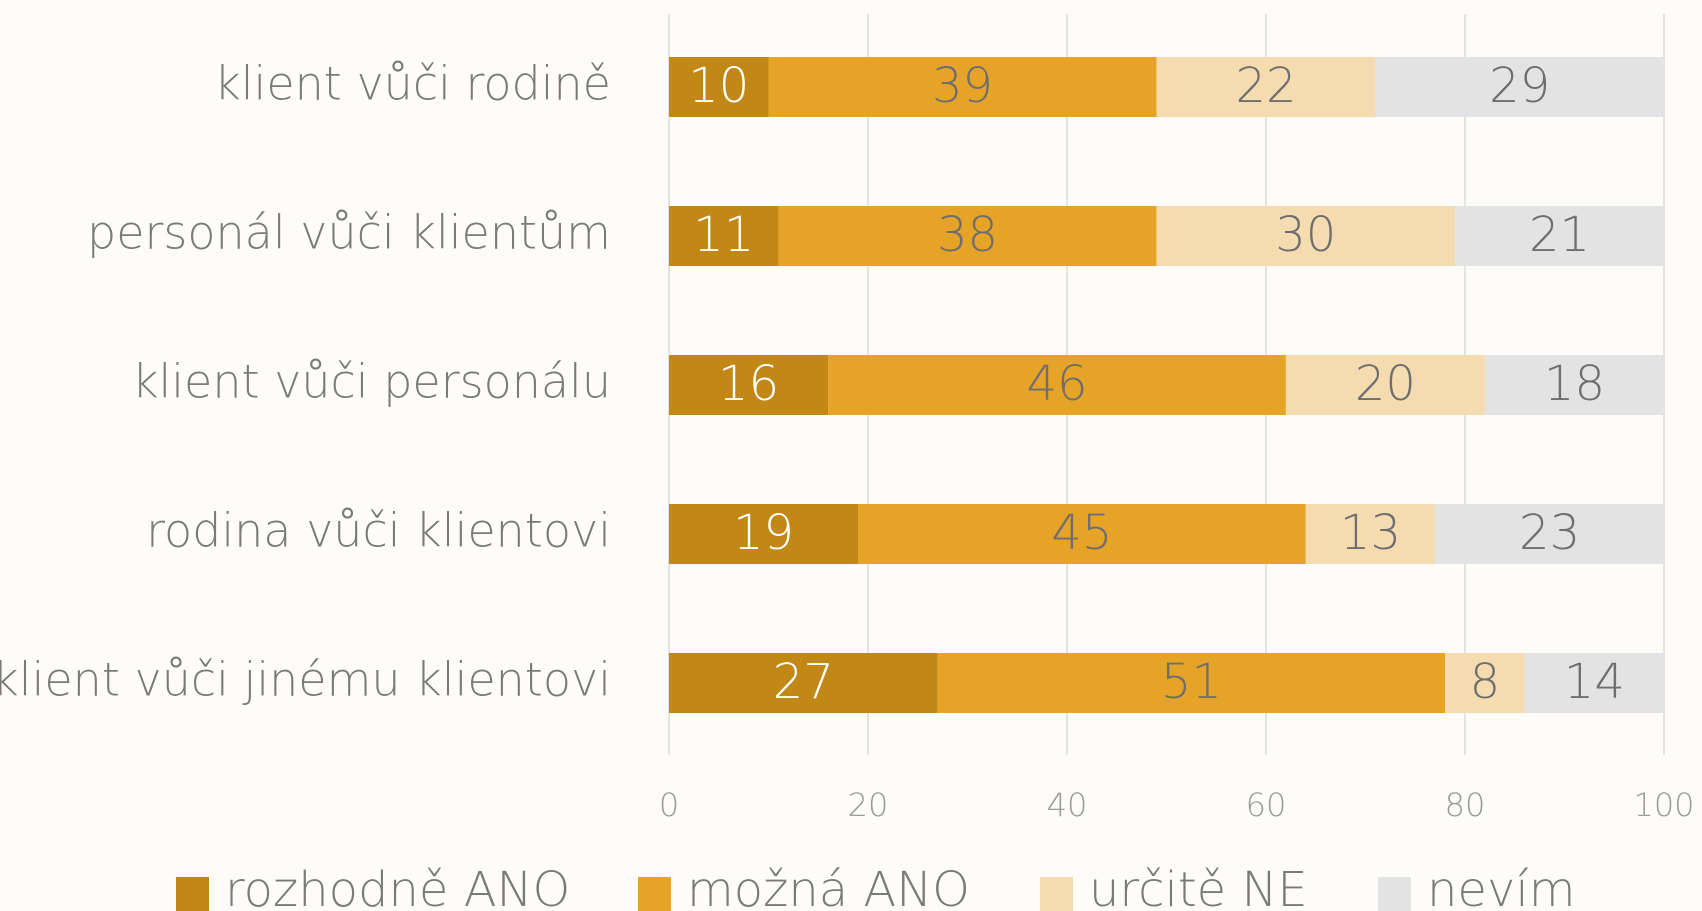  Describe the element at coordinates (1663, 805) in the screenshot. I see `x-tick-label: 100` at that location.